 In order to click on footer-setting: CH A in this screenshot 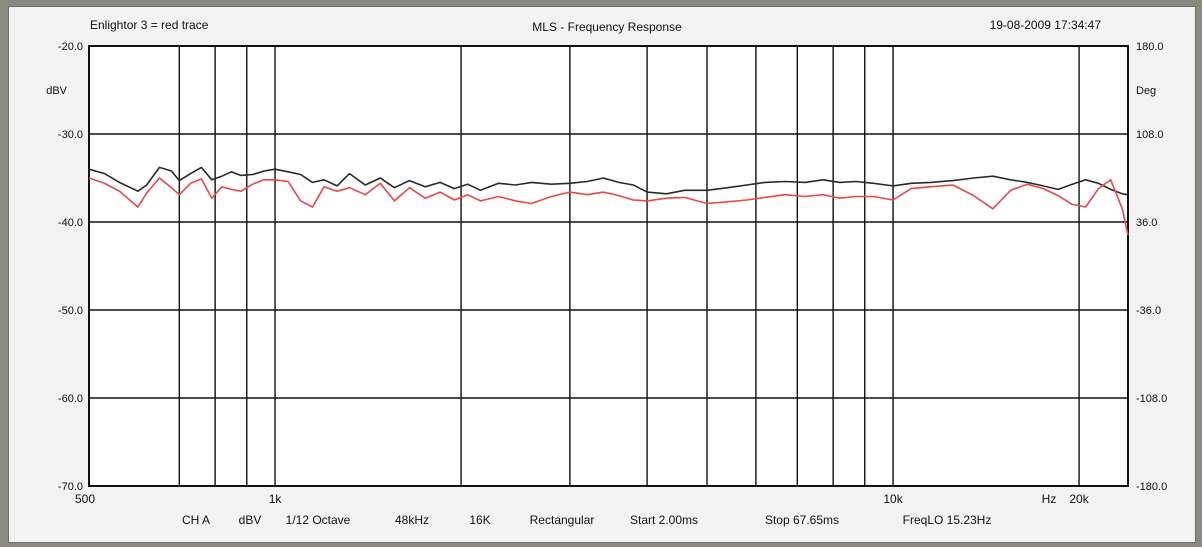, I will do `click(196, 520)`.